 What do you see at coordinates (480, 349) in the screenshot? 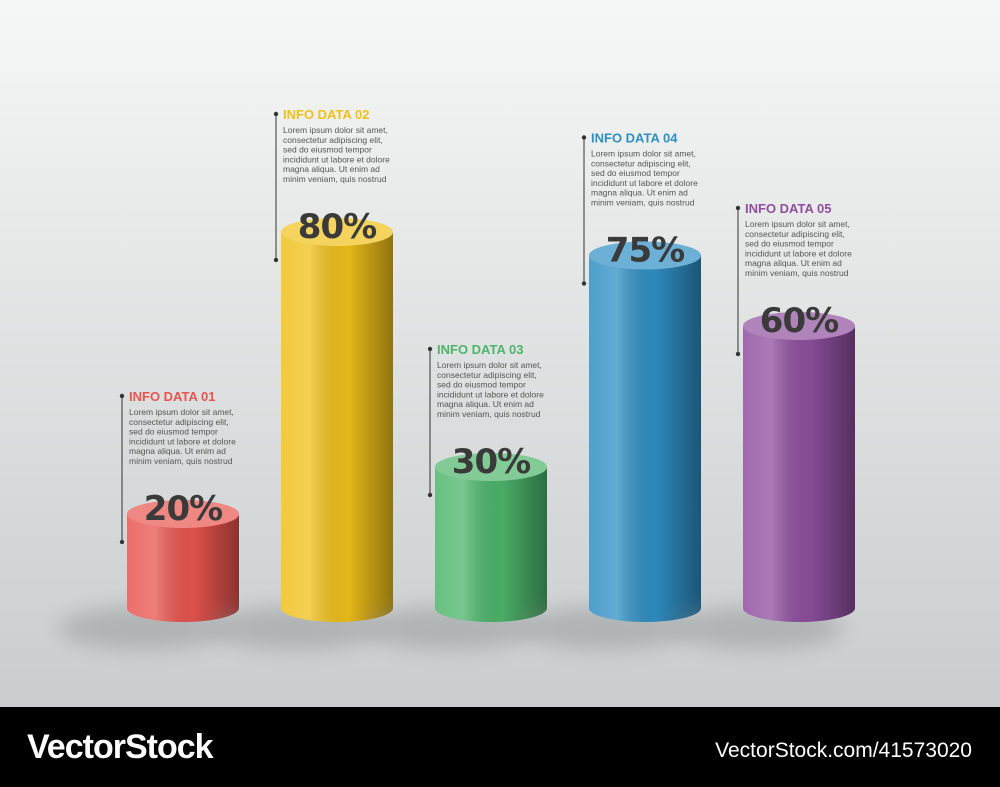
I see `category-label: INFO DATA 03` at bounding box center [480, 349].